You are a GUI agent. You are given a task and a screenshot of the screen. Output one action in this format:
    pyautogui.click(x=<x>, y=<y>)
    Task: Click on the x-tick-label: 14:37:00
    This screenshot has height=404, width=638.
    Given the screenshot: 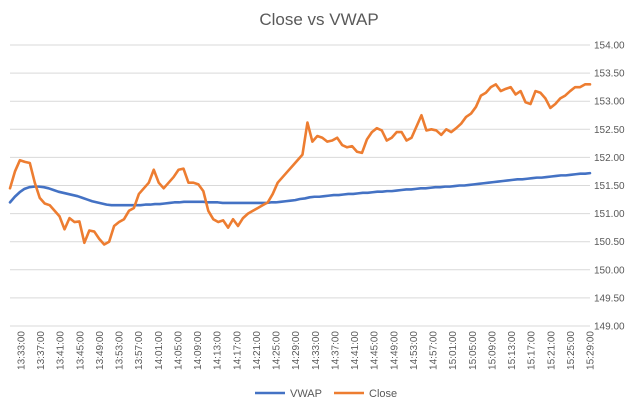 What is the action you would take?
    pyautogui.click(x=335, y=350)
    